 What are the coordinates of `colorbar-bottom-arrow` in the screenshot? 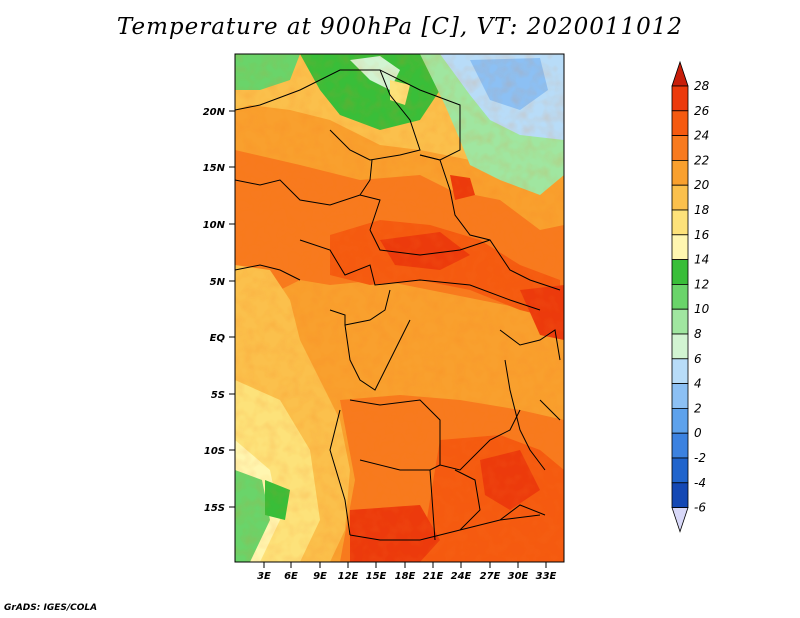 It's located at (680, 520).